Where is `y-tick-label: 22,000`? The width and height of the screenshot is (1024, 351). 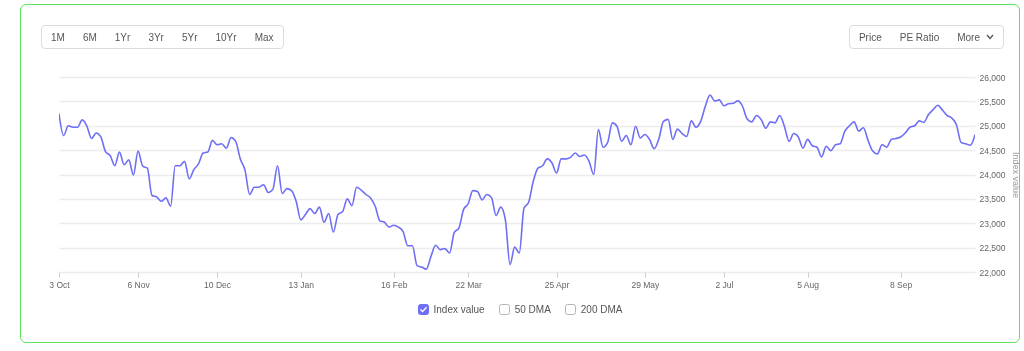 y-tick-label: 22,000 is located at coordinates (992, 272).